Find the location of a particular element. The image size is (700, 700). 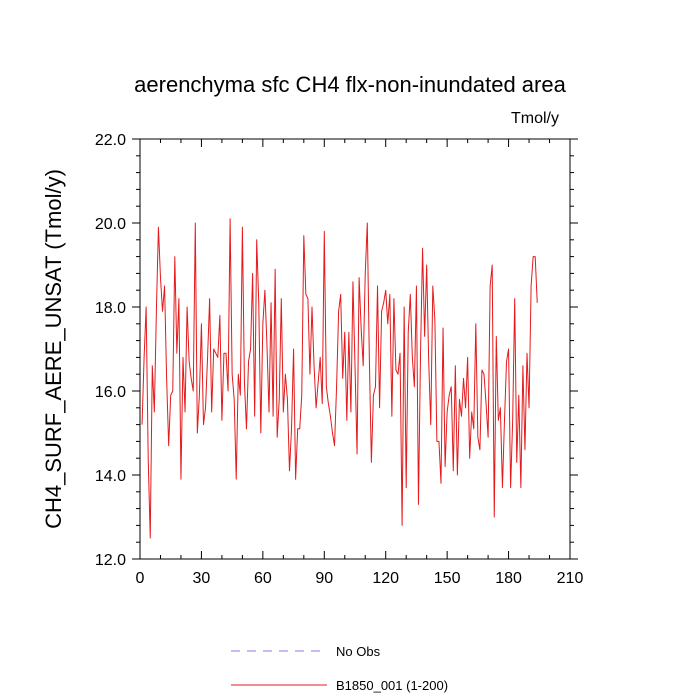

x-tick-label: 30 is located at coordinates (202, 578).